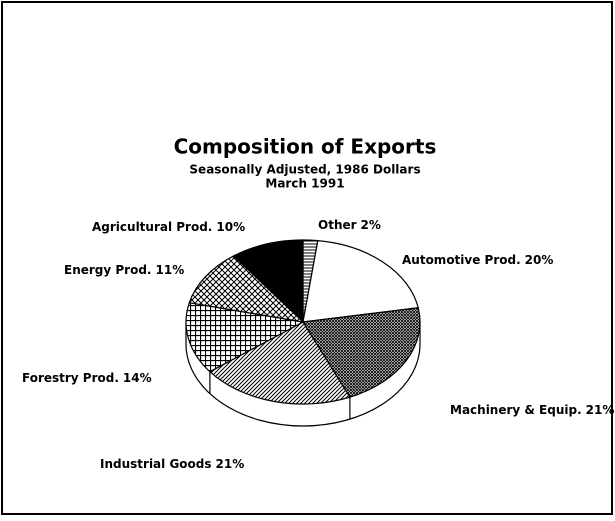 This screenshot has width=615, height=521. Describe the element at coordinates (539, 260) in the screenshot. I see `value-label: 20%` at that location.